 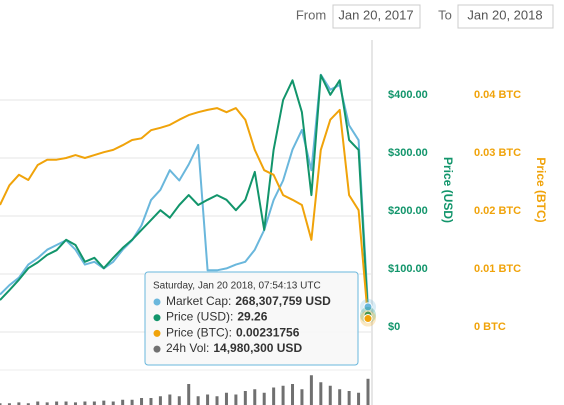 I want to click on tooltip-item: Price (USD): 29.26, so click(x=217, y=317).